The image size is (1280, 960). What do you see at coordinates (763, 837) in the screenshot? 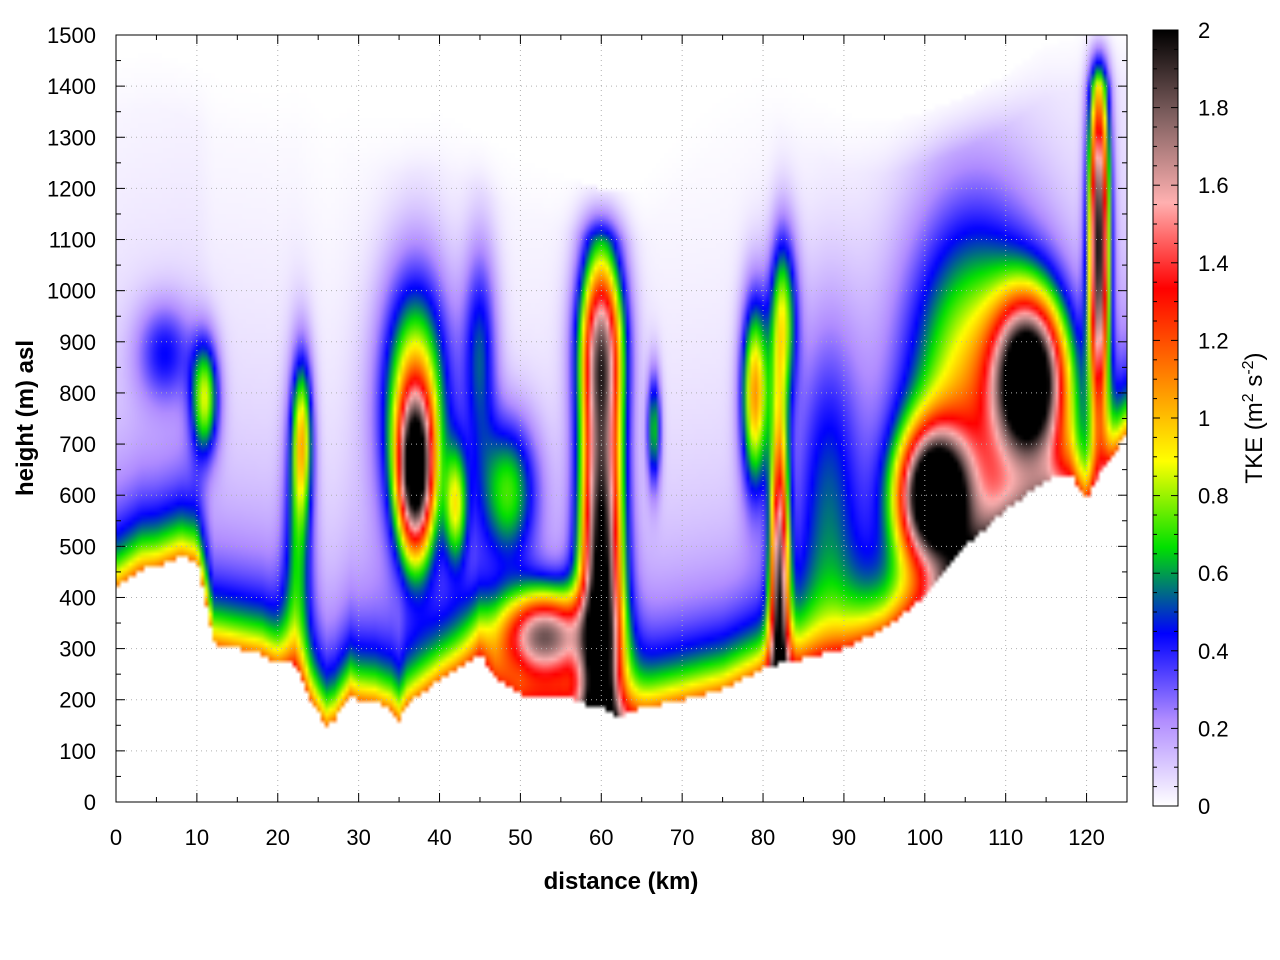
I see `x-tick-label: 80` at bounding box center [763, 837].